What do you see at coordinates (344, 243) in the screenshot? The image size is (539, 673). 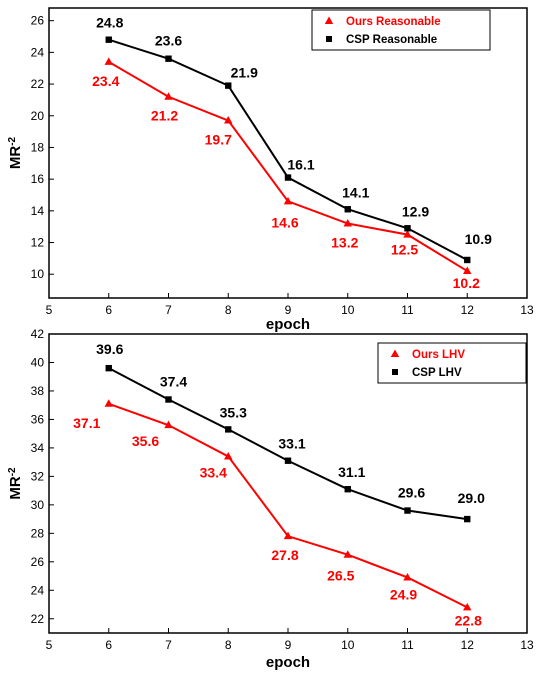 I see `data-label: 13.2` at bounding box center [344, 243].